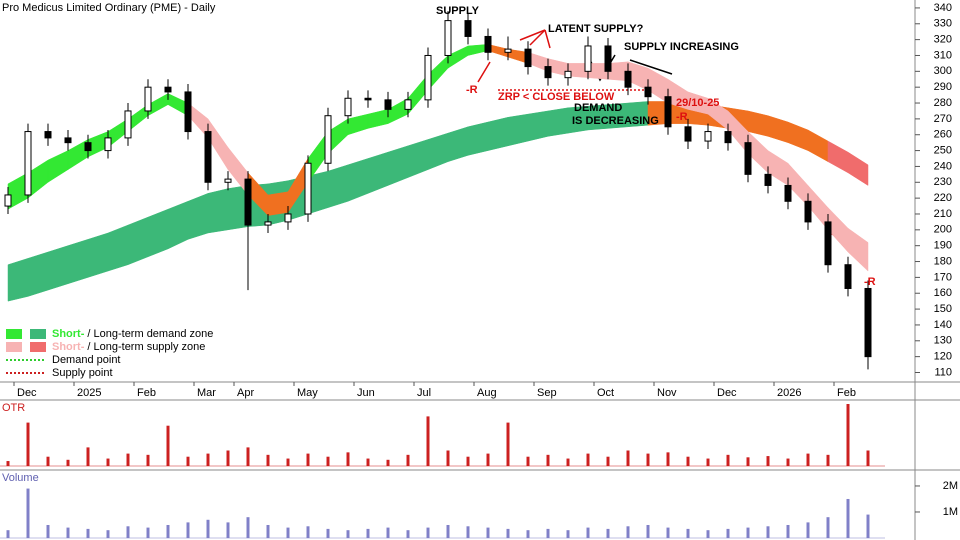  Describe the element at coordinates (943, 24) in the screenshot. I see `y-tick-label: 330` at that location.